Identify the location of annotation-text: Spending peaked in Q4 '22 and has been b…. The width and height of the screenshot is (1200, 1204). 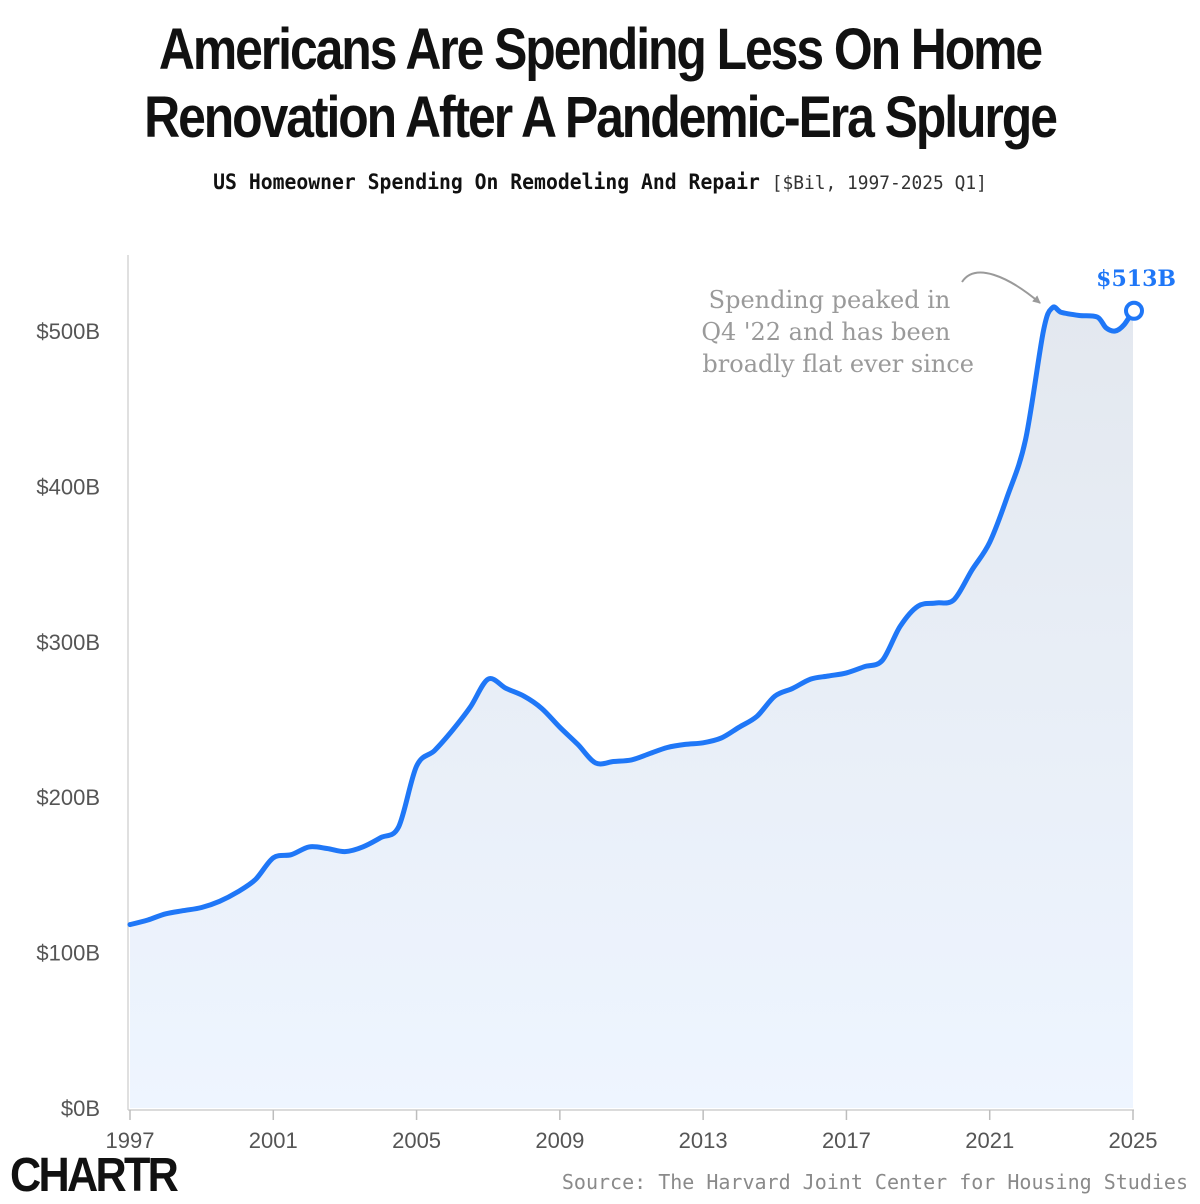
(837, 332).